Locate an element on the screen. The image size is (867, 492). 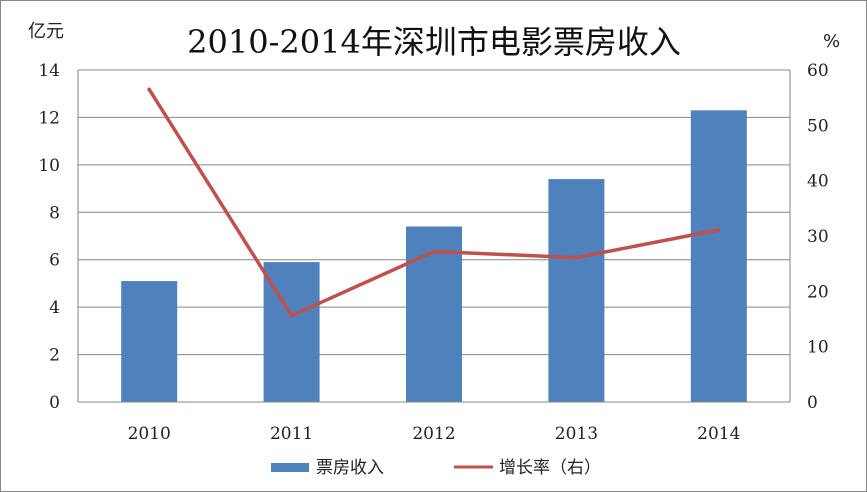
right-tick-label: 40 is located at coordinates (818, 182).